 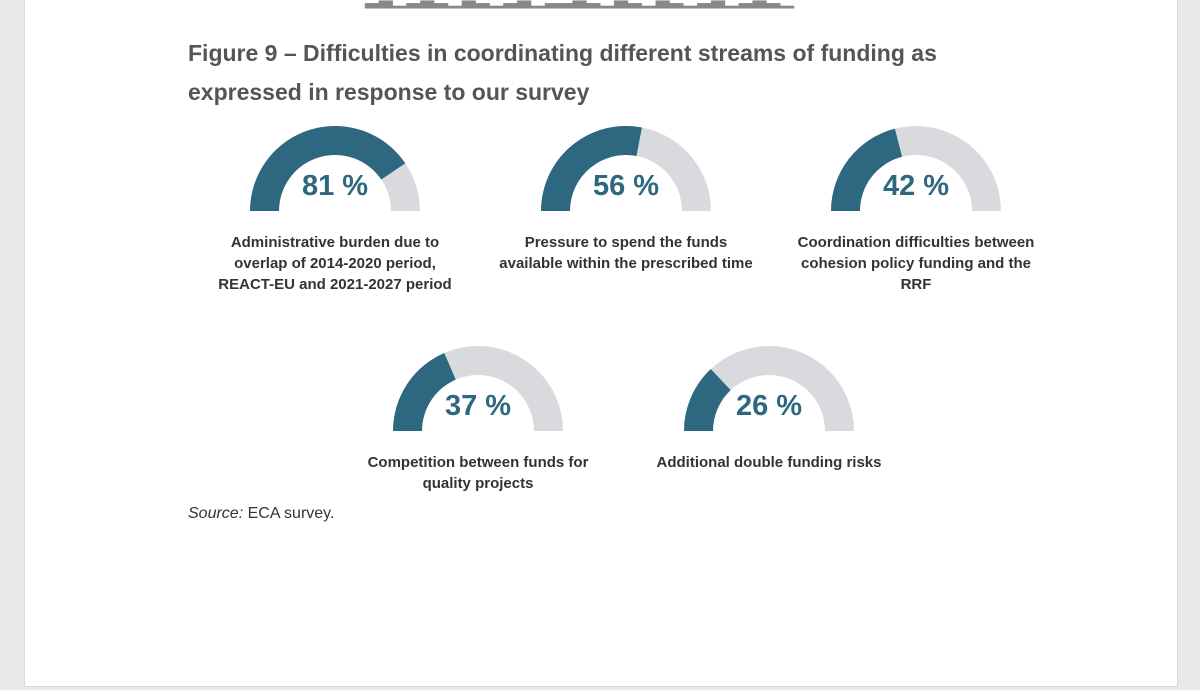 I want to click on gauge-3-arc, so click(x=916, y=168).